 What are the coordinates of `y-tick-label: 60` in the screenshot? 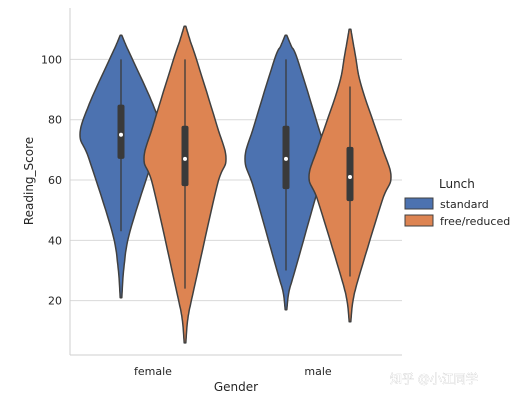 It's located at (55, 180).